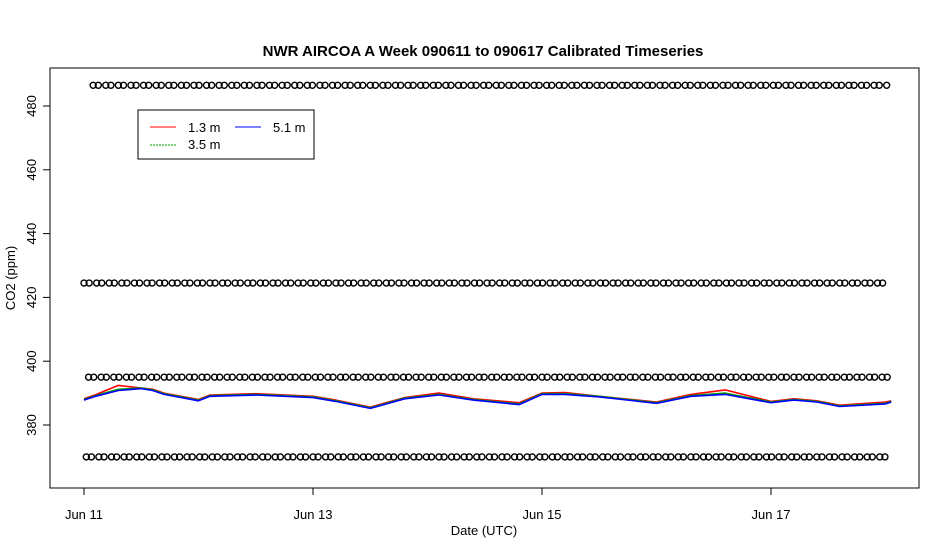  What do you see at coordinates (770, 514) in the screenshot?
I see `x-tick-label: Jun 17` at bounding box center [770, 514].